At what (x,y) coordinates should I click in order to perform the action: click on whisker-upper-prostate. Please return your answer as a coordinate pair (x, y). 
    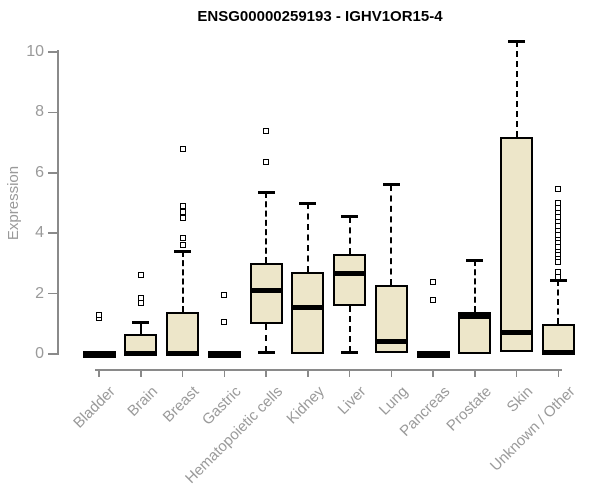
    Looking at the image, I should click on (474, 286).